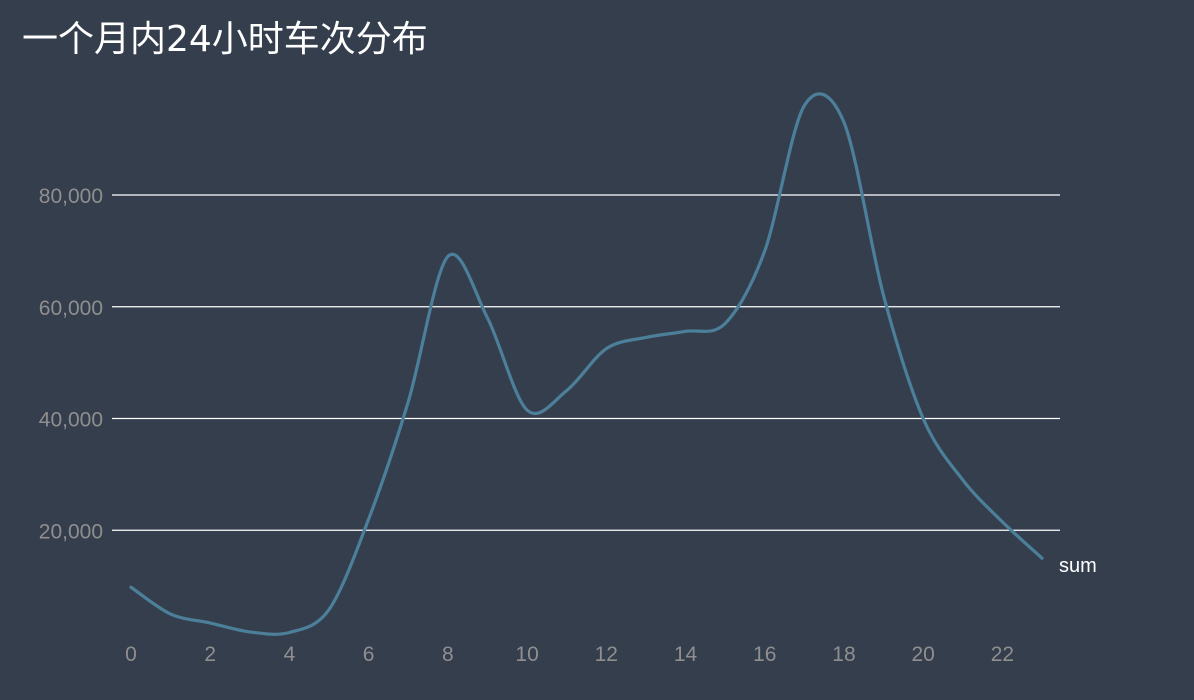 The height and width of the screenshot is (700, 1194). I want to click on x-tick-label: 0, so click(131, 654).